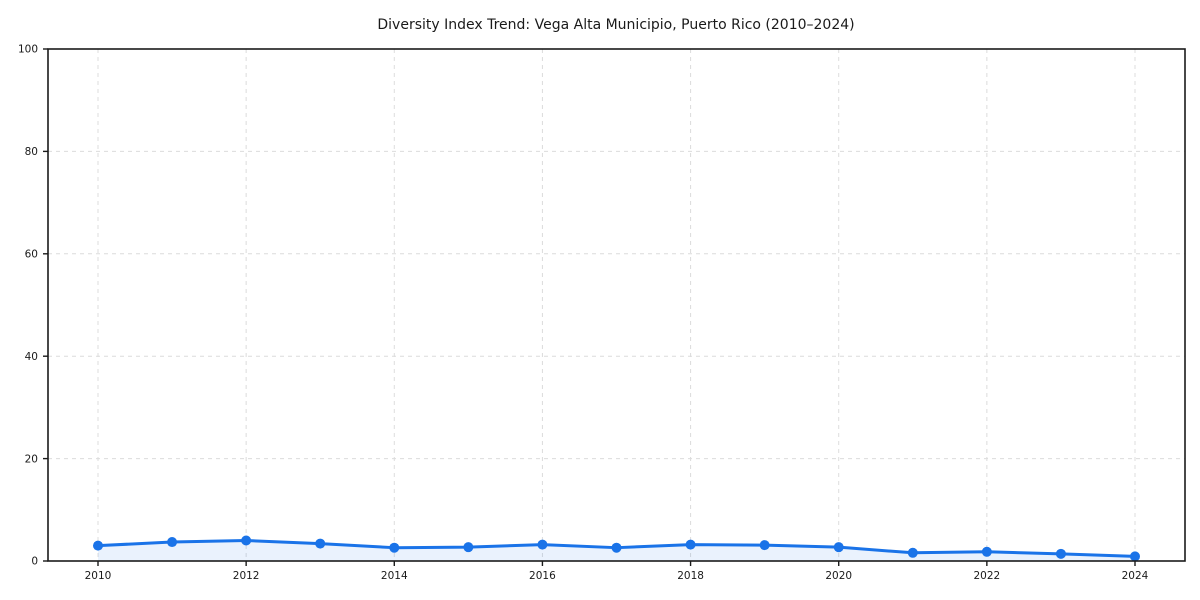 The image size is (1200, 600). I want to click on x-tick-label: 2024, so click(1135, 576).